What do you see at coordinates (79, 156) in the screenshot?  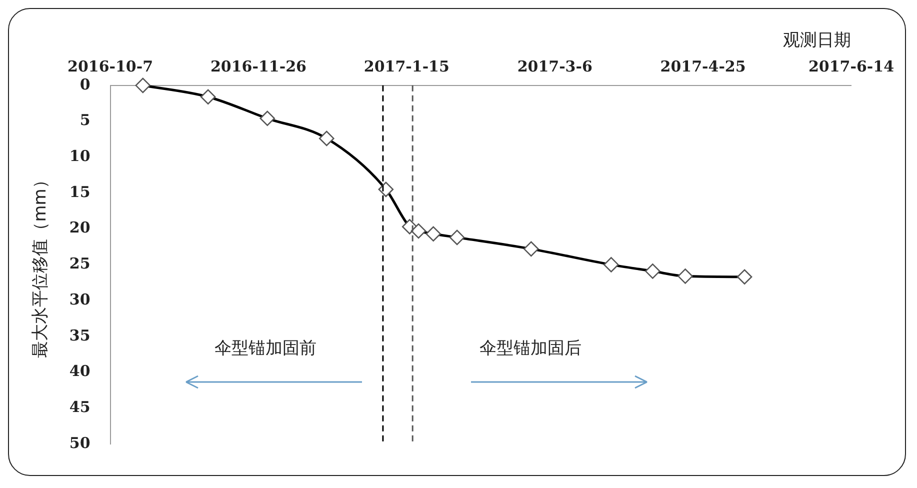 I see `y-tick-label: 10` at bounding box center [79, 156].